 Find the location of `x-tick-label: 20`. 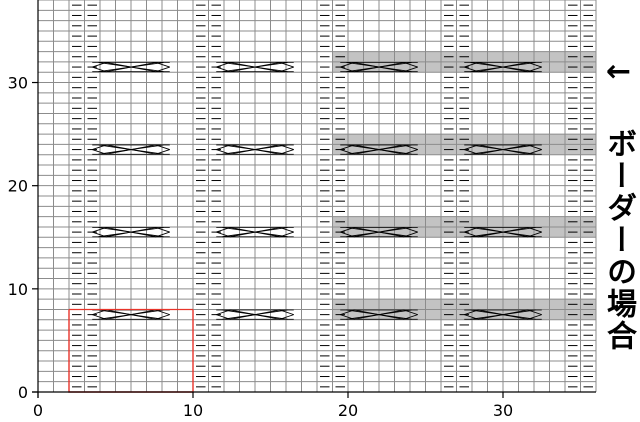

x-tick-label: 20 is located at coordinates (348, 410).